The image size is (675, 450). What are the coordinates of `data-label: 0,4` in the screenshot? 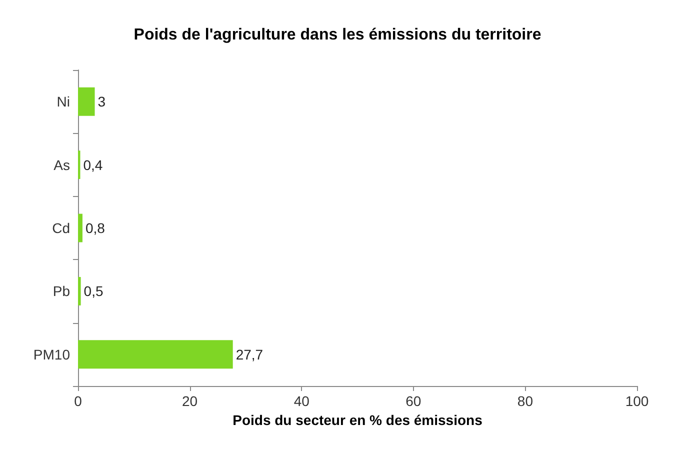 It's located at (93, 164).